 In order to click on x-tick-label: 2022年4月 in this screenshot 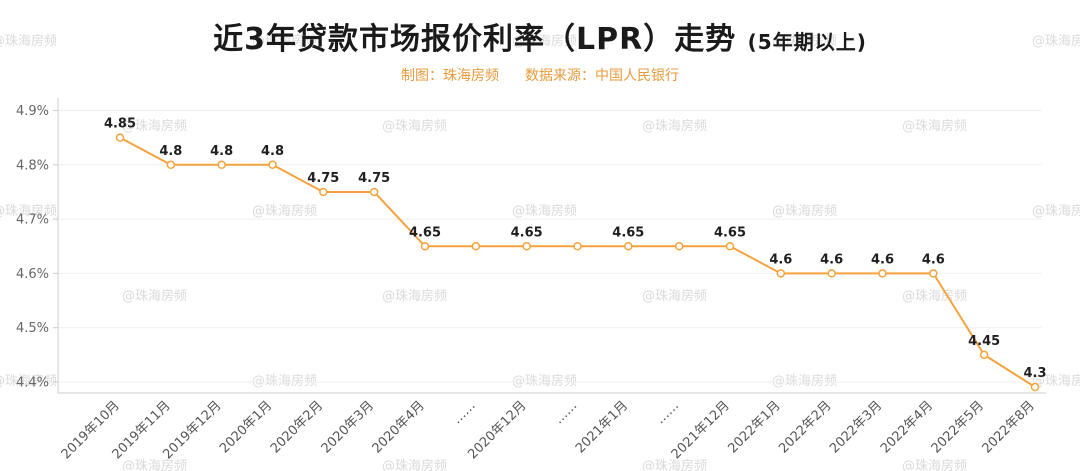, I will do `click(907, 427)`.